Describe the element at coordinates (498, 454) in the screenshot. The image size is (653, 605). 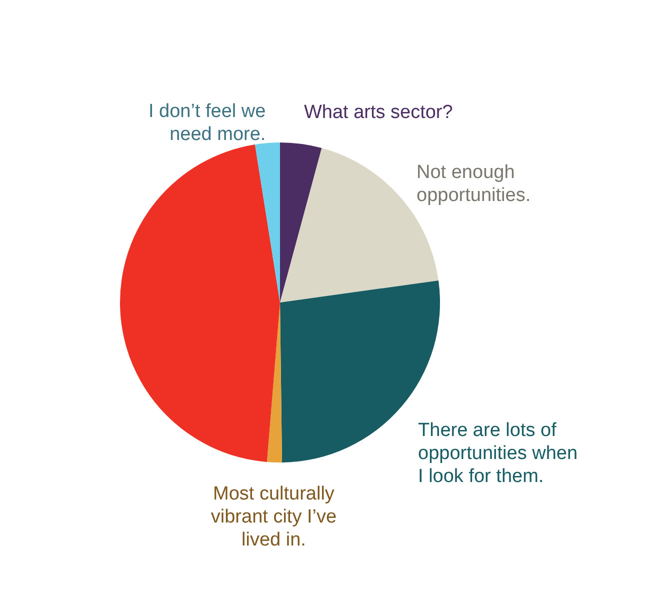
I see `slice-label: There are lots of opportunities when I look for them.` at that location.